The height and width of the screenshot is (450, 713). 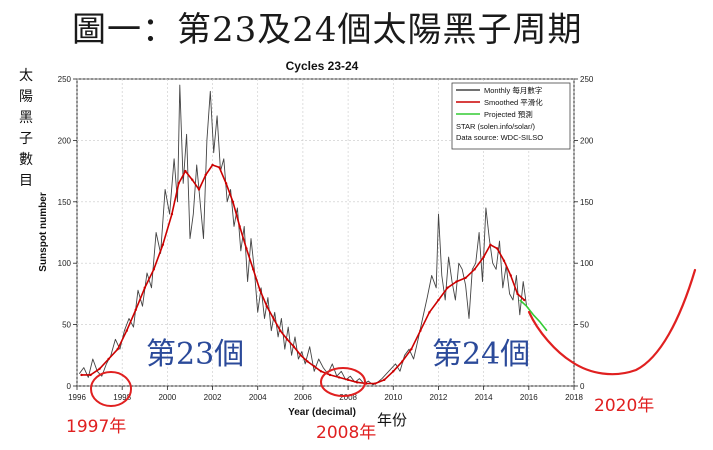 I want to click on legend-label: Smoothed 平滑化, so click(x=513, y=102).